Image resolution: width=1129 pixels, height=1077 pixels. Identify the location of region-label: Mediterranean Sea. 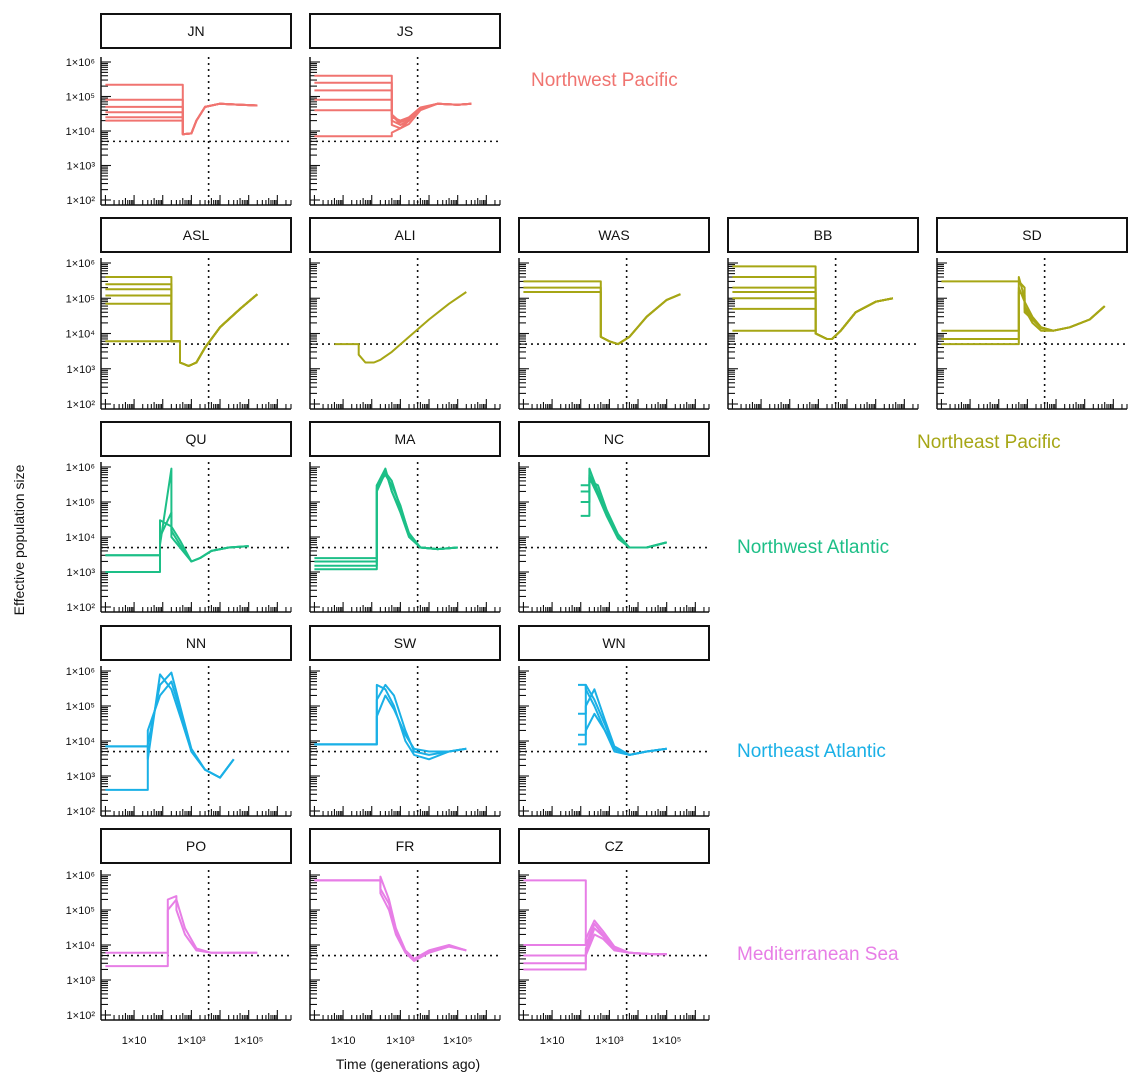
(818, 954).